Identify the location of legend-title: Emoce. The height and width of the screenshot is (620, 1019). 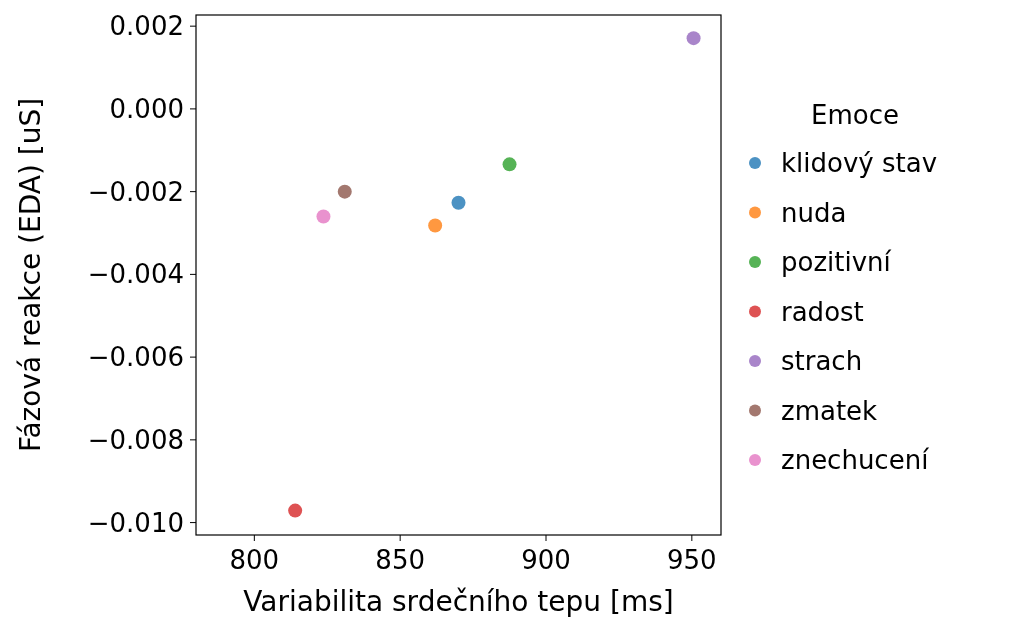
(855, 115).